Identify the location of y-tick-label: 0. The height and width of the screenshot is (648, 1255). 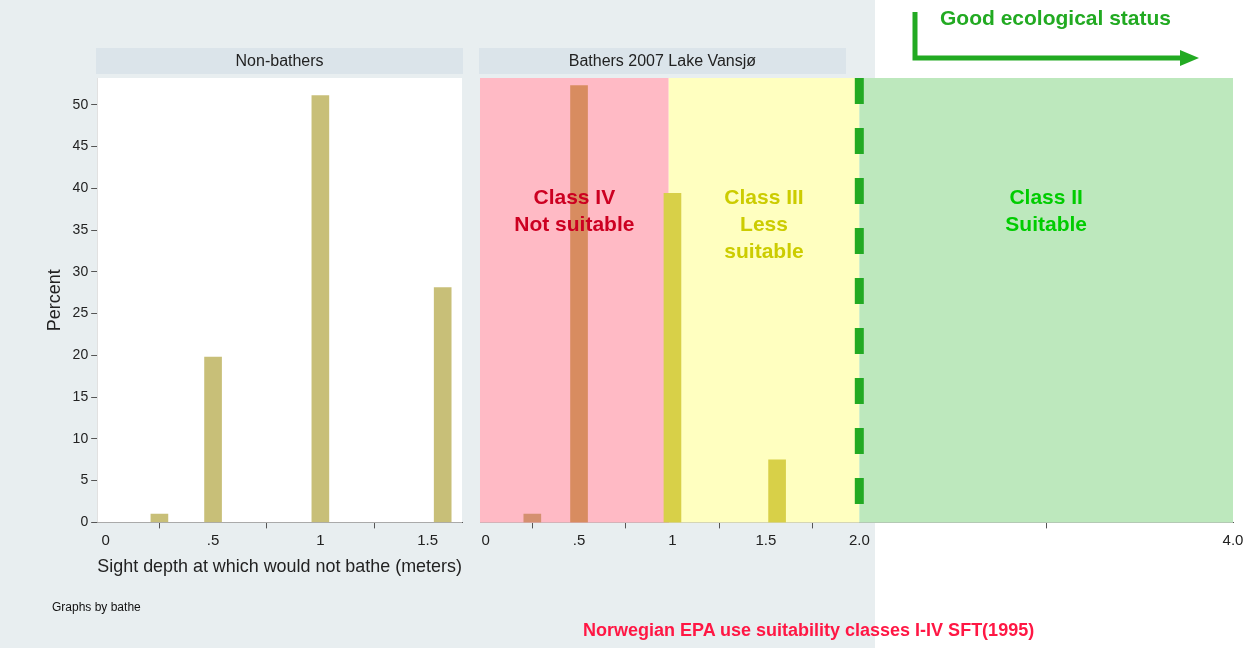
(84, 521).